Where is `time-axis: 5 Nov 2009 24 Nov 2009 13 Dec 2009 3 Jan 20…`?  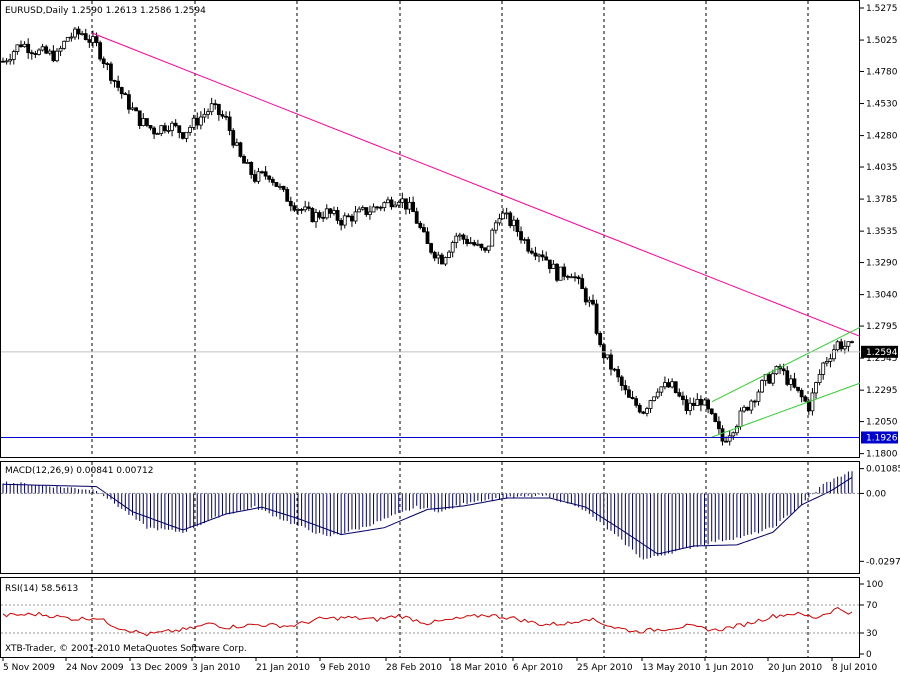
time-axis: 5 Nov 2009 24 Nov 2009 13 Dec 2009 3 Jan 20… is located at coordinates (439, 665).